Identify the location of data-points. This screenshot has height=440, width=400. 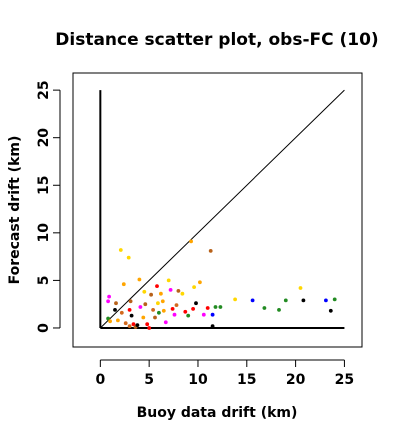
(221, 284).